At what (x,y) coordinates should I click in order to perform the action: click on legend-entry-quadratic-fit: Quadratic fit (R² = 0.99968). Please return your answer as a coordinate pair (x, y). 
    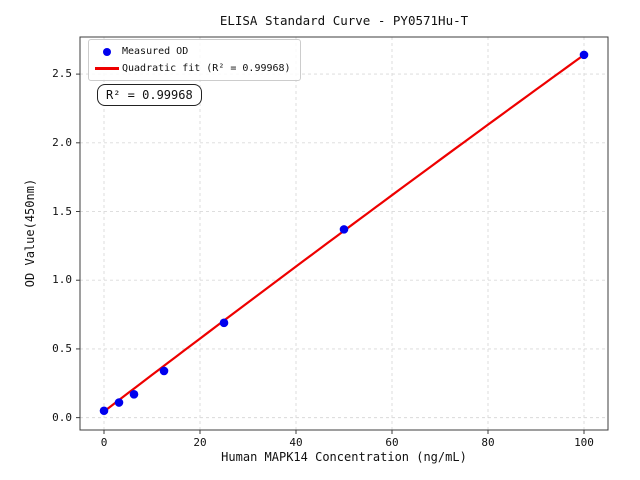
    Looking at the image, I should click on (192, 68).